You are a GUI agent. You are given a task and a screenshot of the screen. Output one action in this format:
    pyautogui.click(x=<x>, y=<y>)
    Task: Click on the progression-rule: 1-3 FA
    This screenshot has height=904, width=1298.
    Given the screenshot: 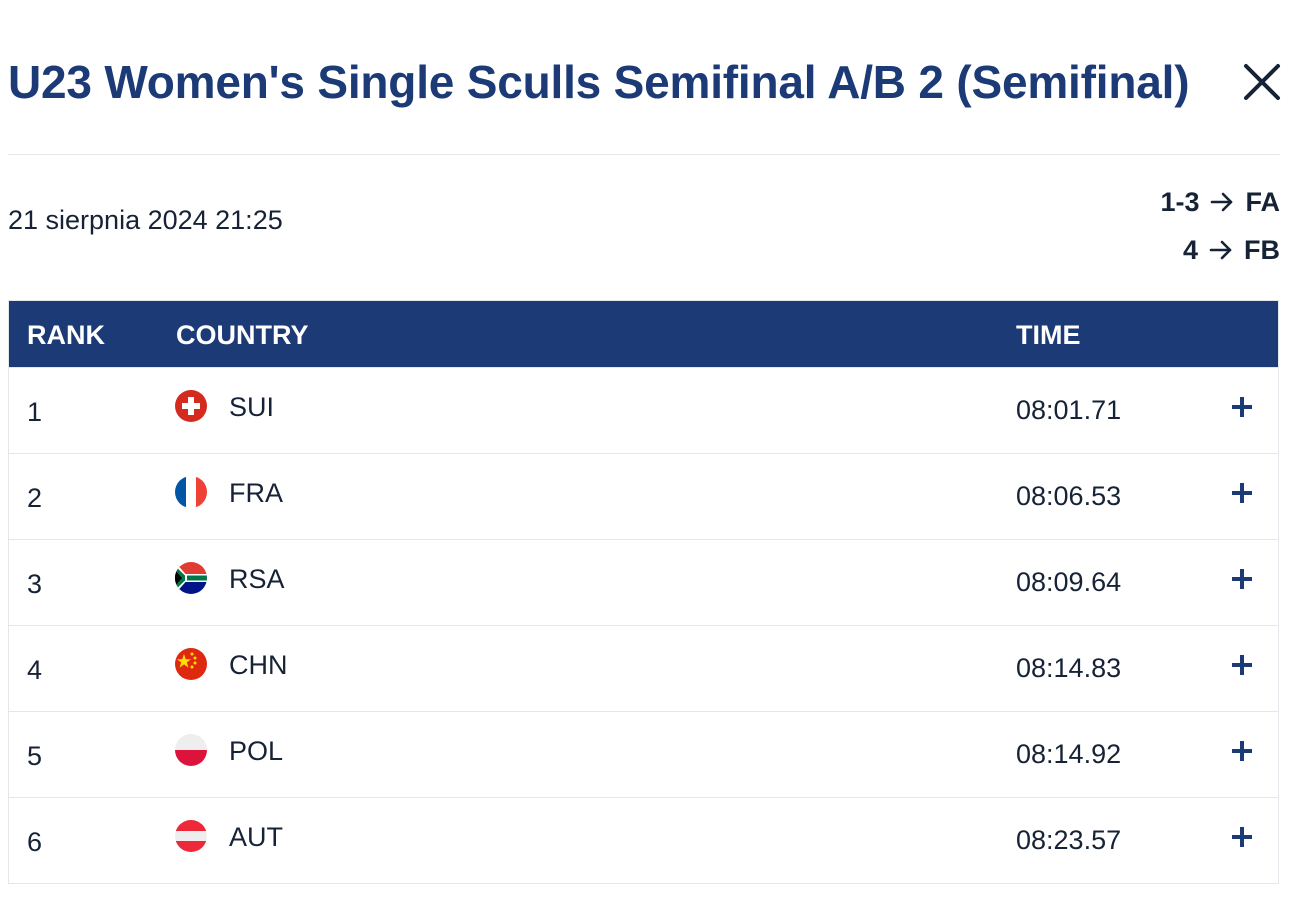 What is the action you would take?
    pyautogui.click(x=1220, y=202)
    